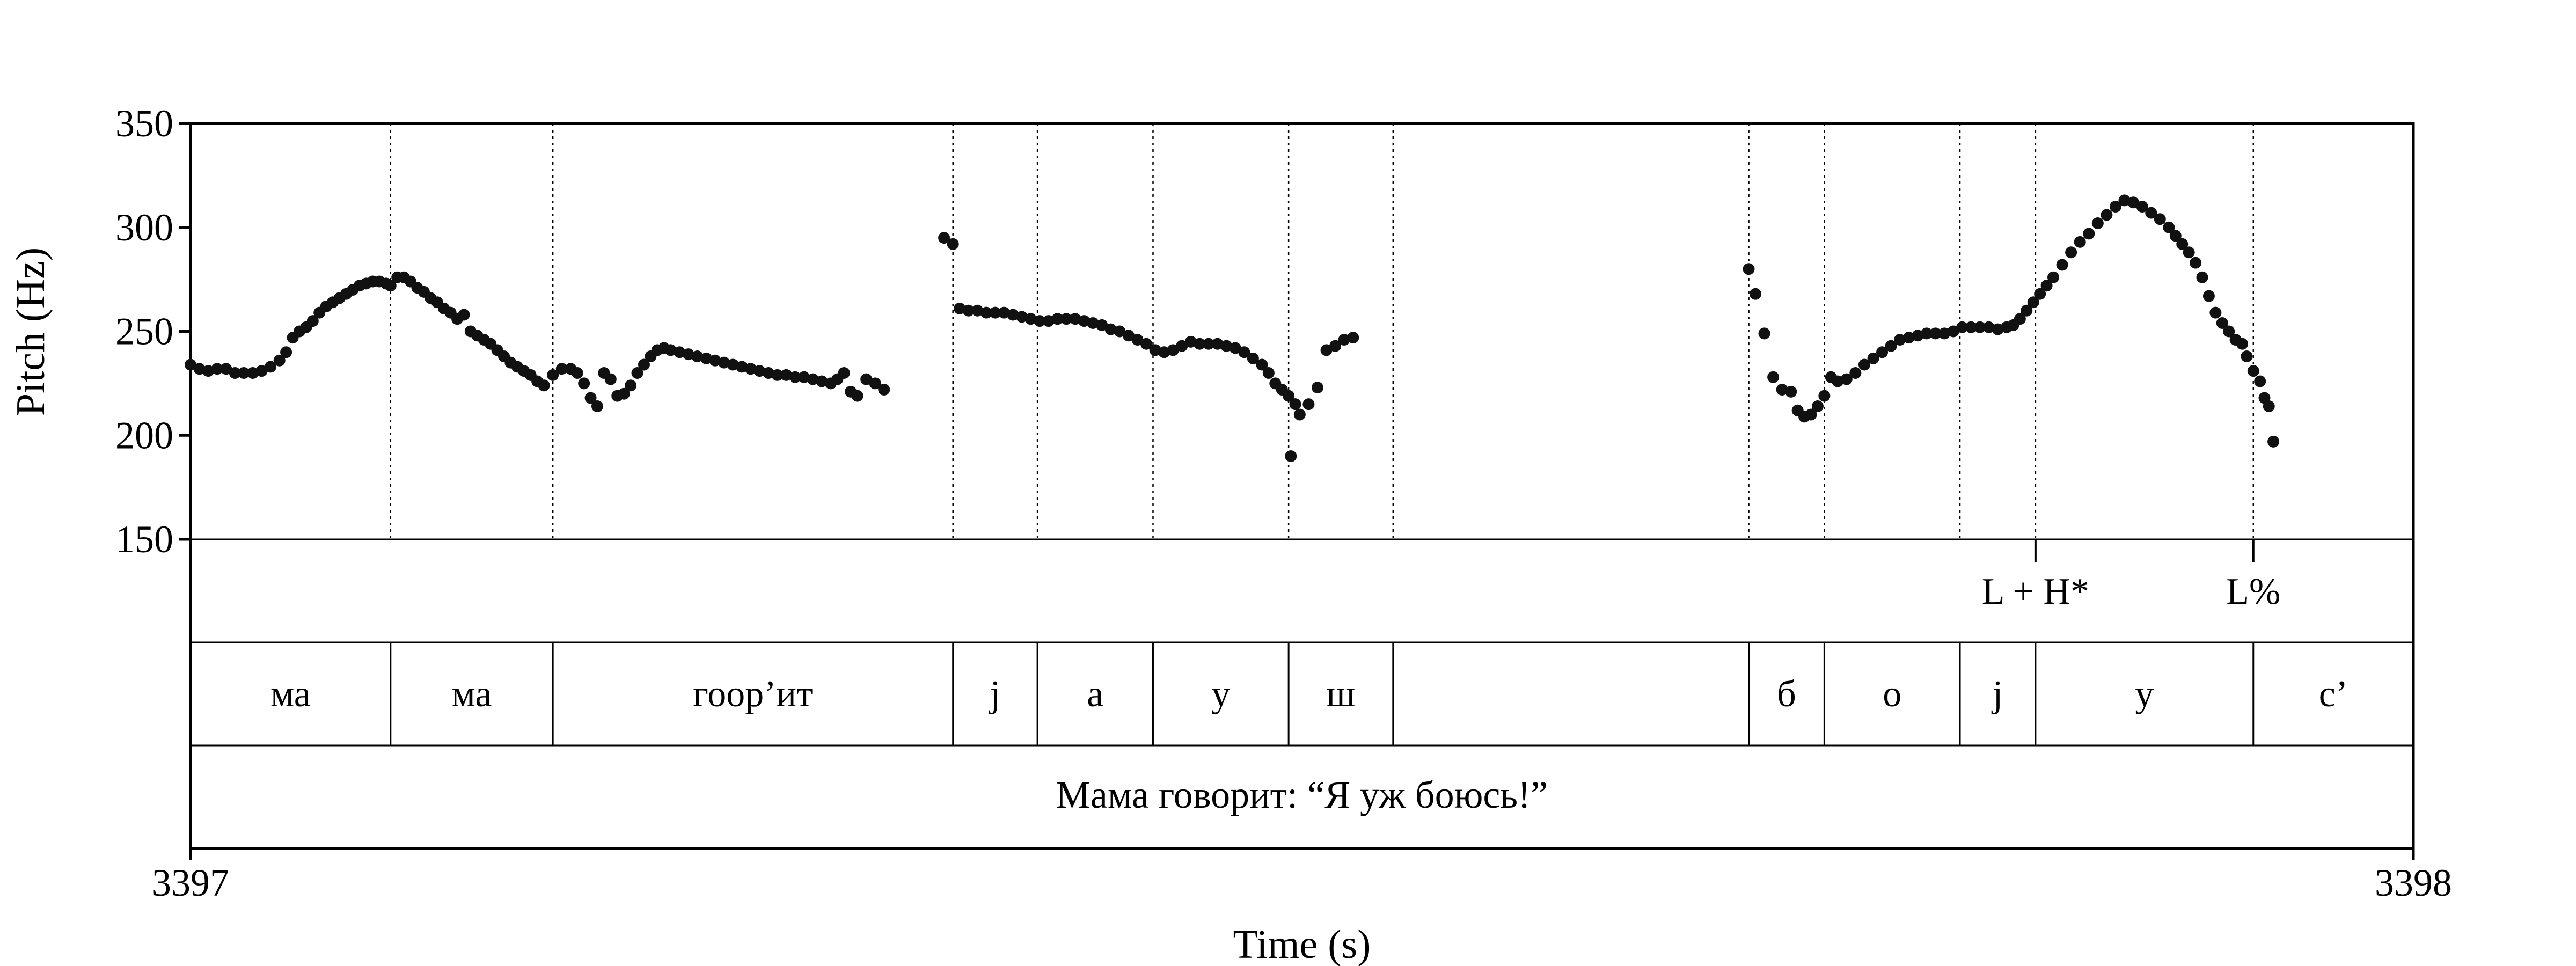 The image size is (2576, 966). Describe the element at coordinates (1302, 876) in the screenshot. I see `x-axis: 3397 3398` at that location.